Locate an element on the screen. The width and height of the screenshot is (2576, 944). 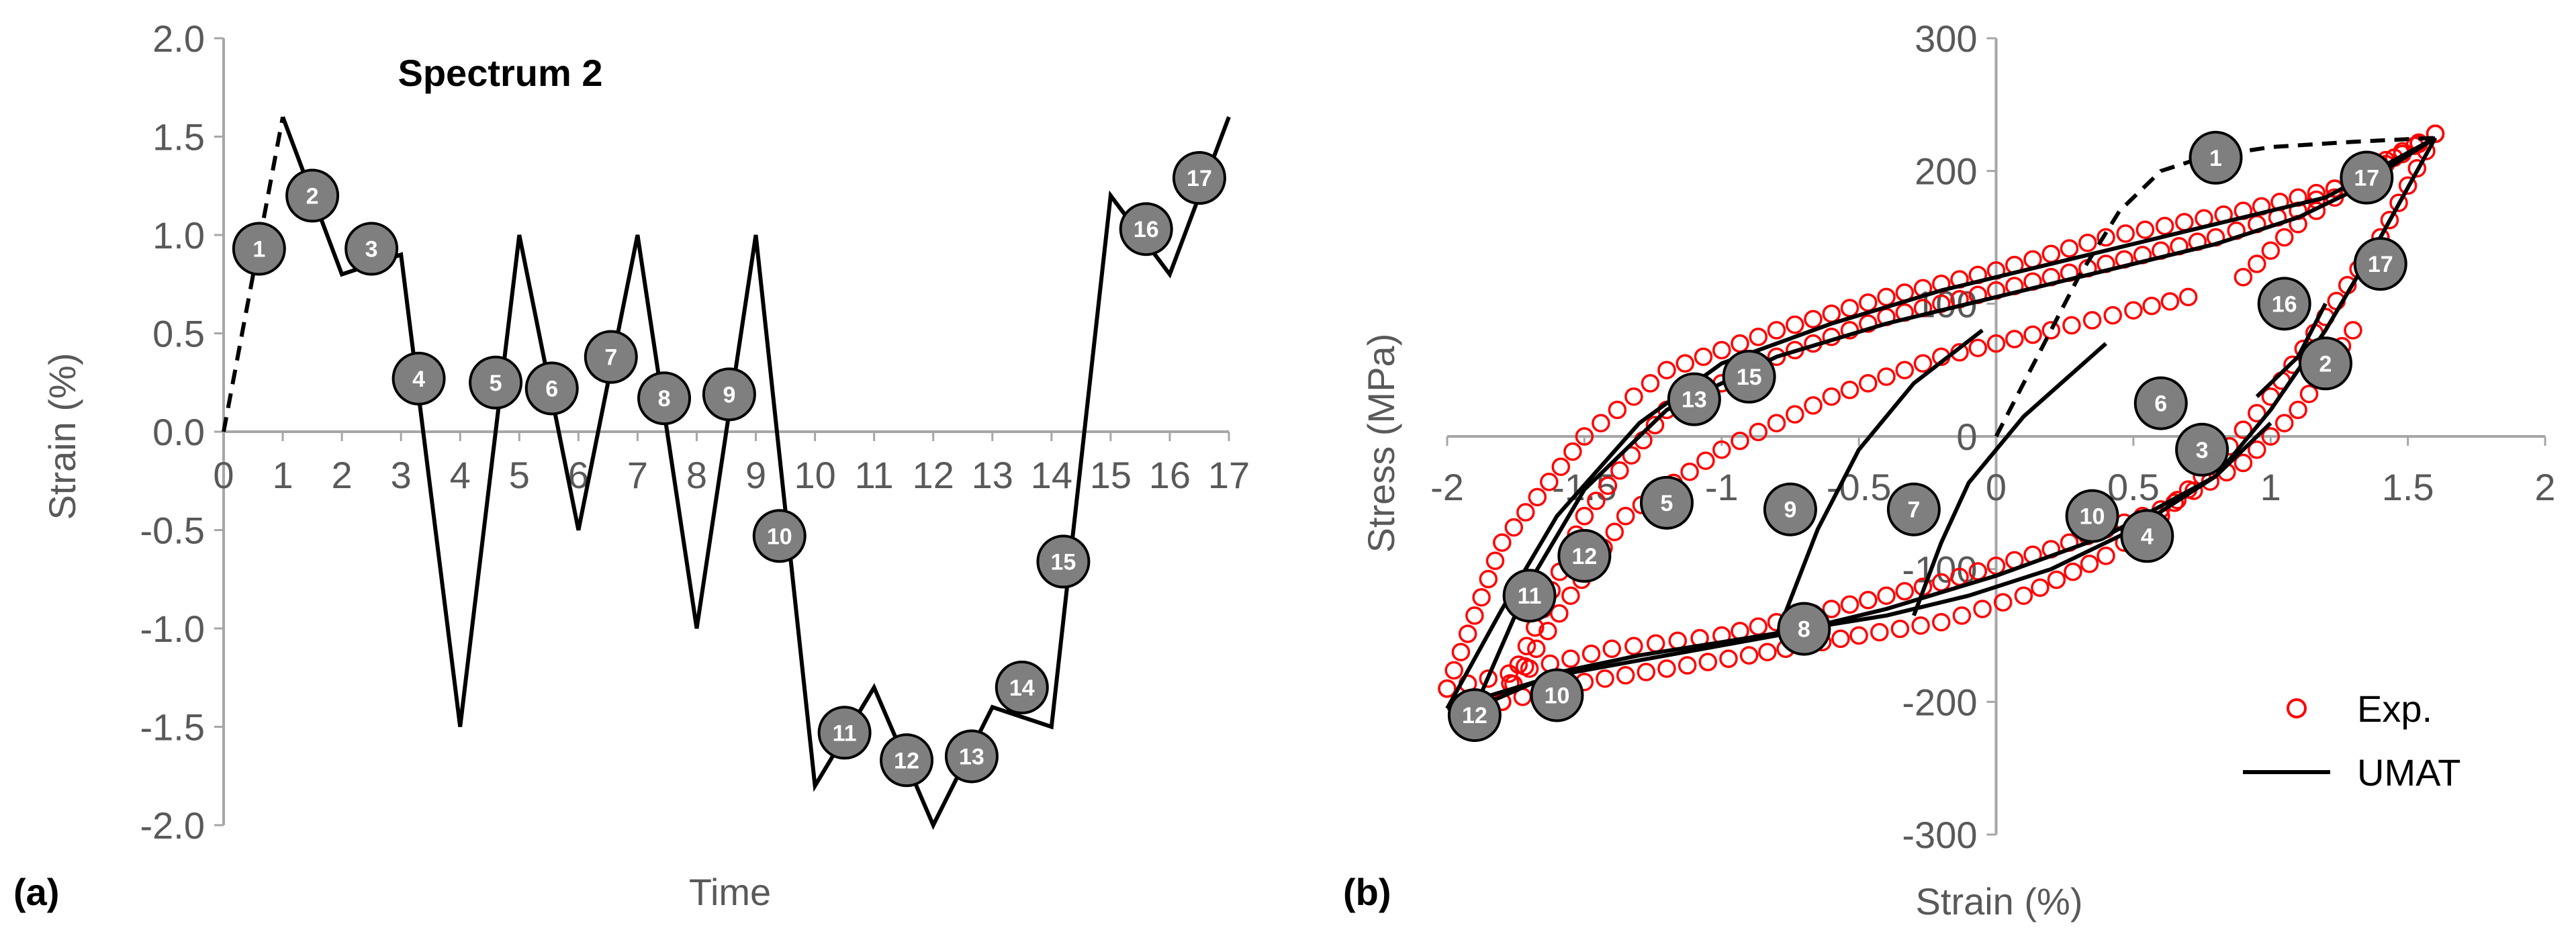
marker-label: 15 is located at coordinates (1063, 562).